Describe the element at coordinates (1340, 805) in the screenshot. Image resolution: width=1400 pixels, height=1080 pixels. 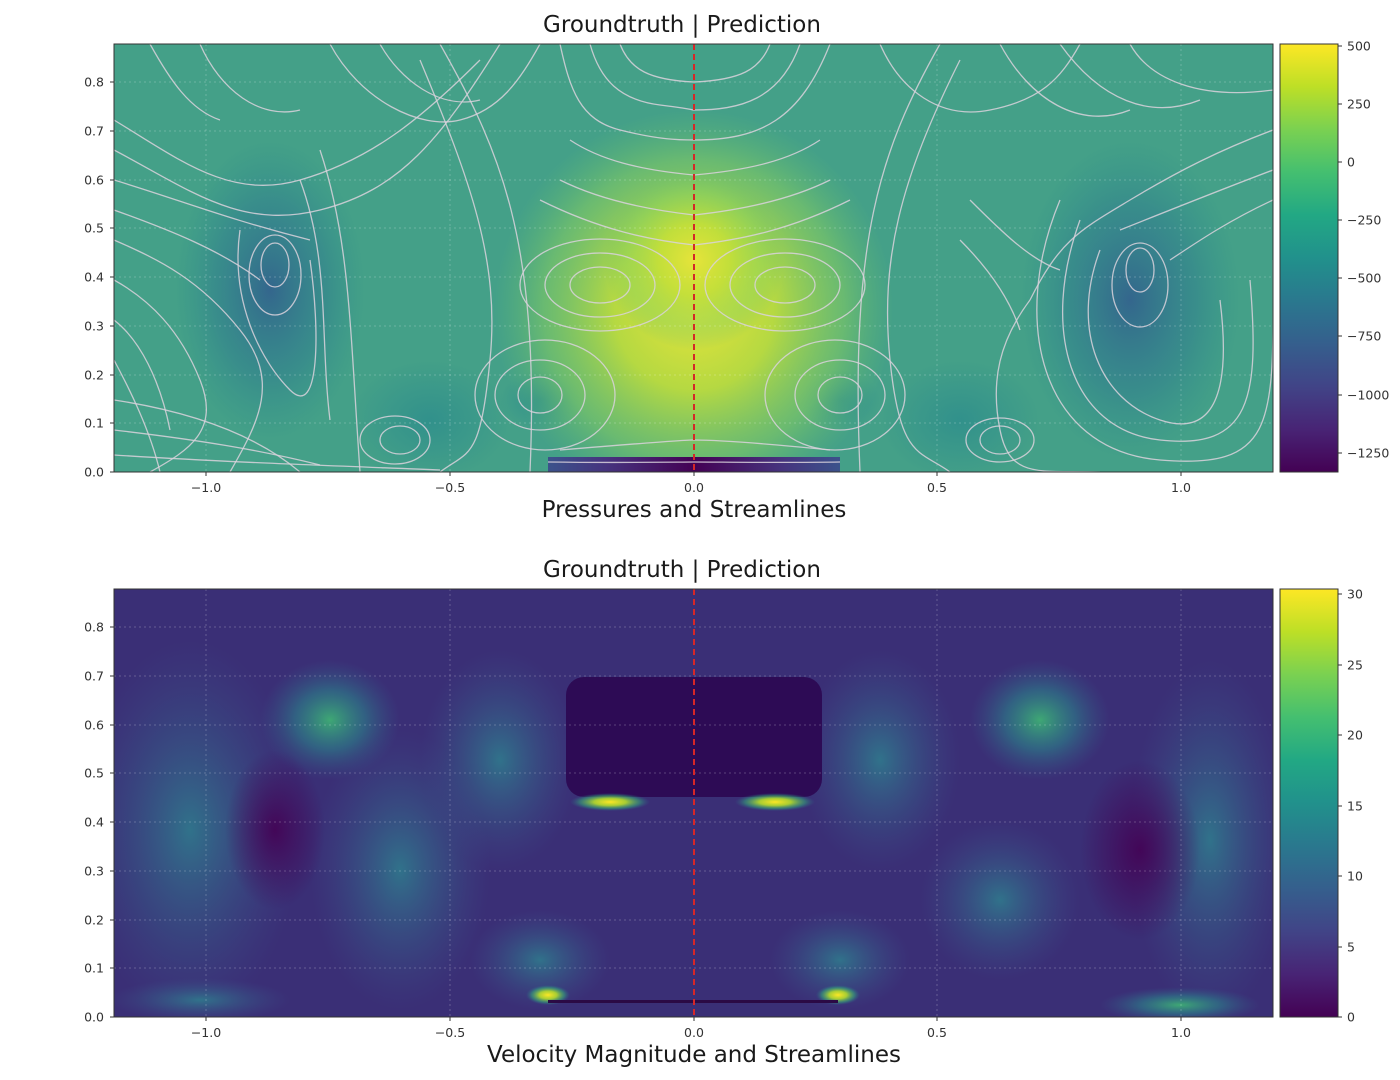
I see `velocity-colorbar-ticks` at that location.